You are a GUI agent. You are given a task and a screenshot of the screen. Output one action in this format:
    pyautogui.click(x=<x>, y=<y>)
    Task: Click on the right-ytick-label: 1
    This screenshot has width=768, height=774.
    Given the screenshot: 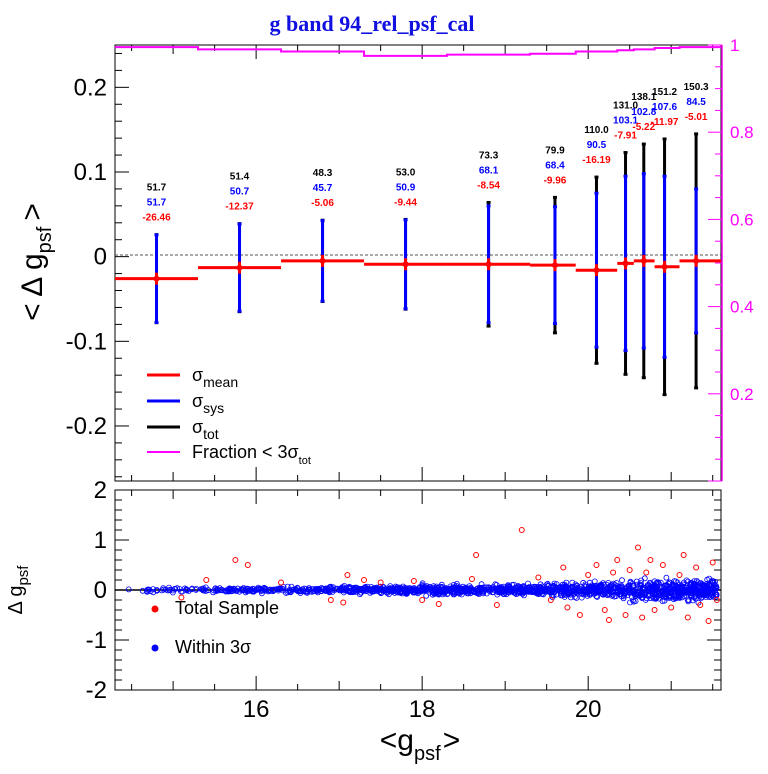 What is the action you would take?
    pyautogui.click(x=734, y=45)
    